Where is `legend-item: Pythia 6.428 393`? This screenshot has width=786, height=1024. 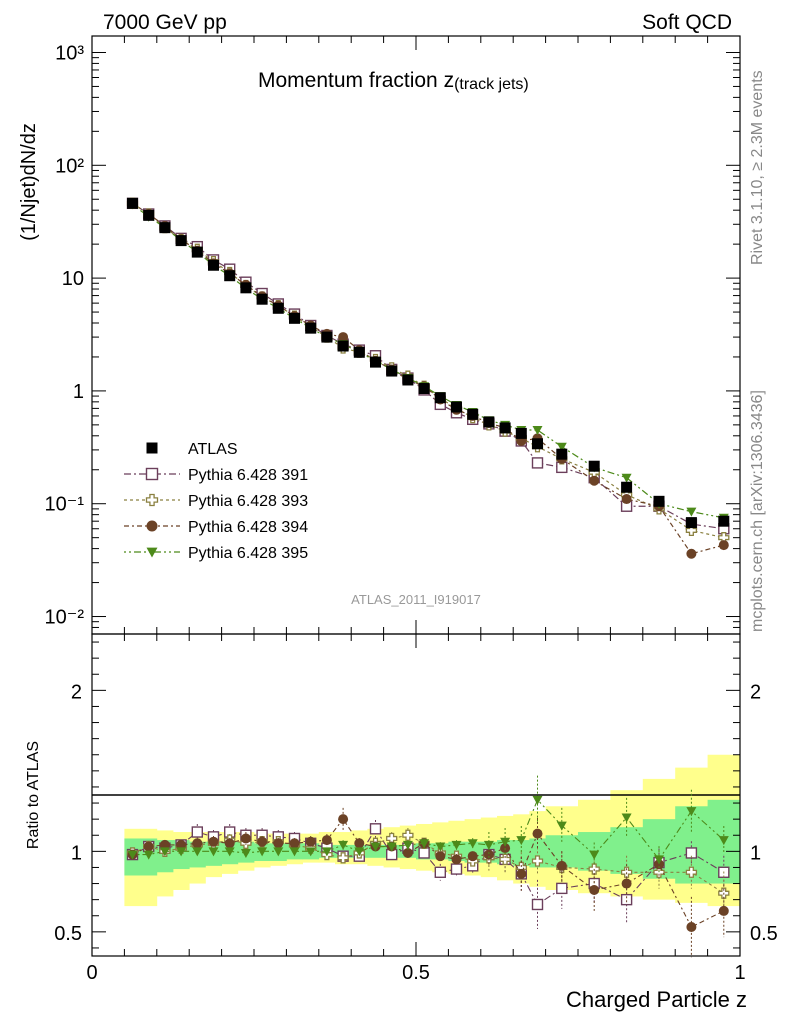
legend-item: Pythia 6.428 393 is located at coordinates (216, 501).